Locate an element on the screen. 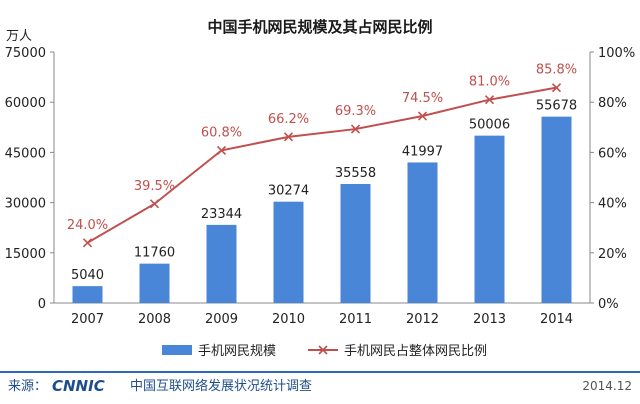 Image resolution: width=640 pixels, height=404 pixels. y-tick-left-label: 60000 is located at coordinates (25, 103).